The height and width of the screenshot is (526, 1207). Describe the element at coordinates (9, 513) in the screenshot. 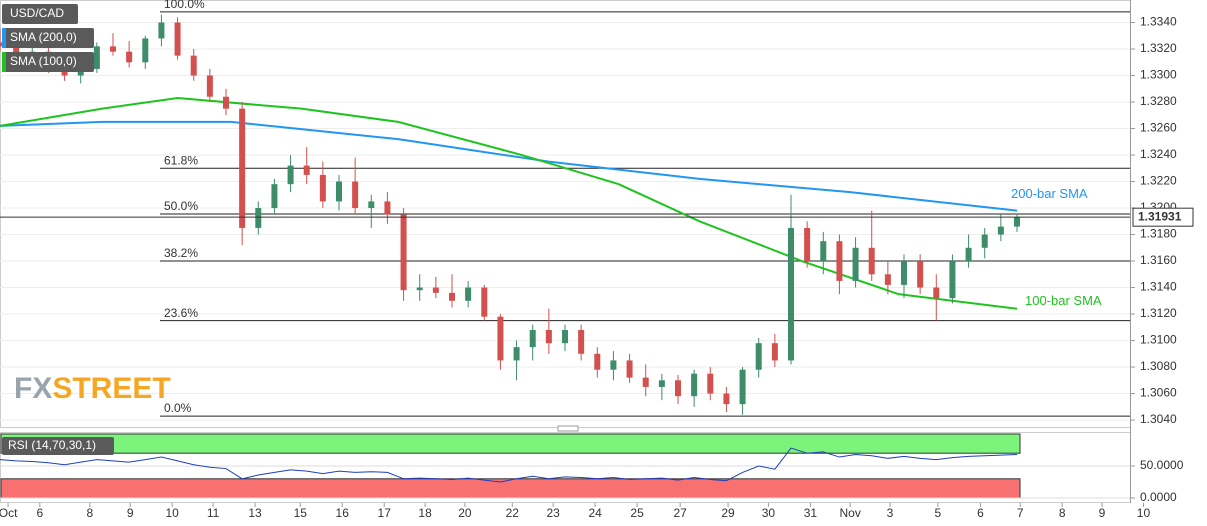

I see `x-tick-label: Oct` at that location.